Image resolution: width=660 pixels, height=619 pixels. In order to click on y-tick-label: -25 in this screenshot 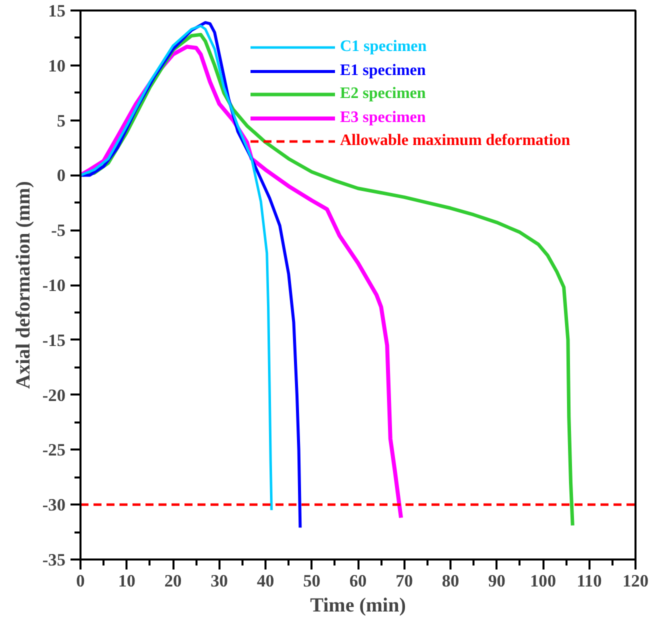, I will do `click(54, 450)`.